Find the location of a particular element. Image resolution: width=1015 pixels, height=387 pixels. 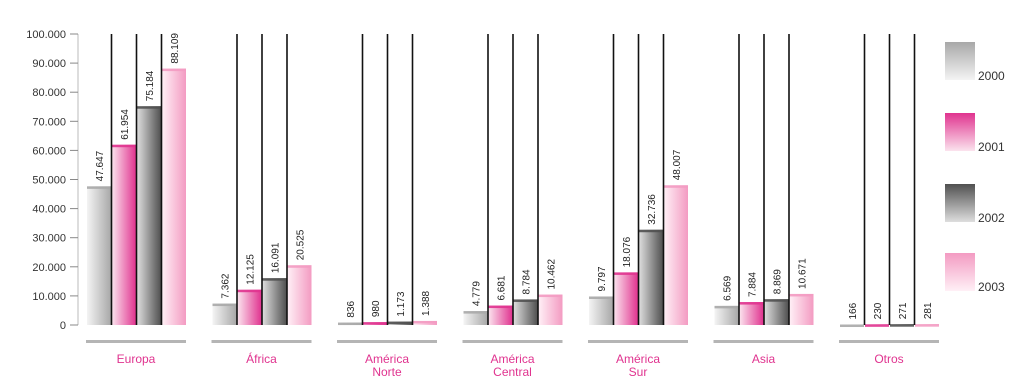

legend-label: 2001 is located at coordinates (991, 147).